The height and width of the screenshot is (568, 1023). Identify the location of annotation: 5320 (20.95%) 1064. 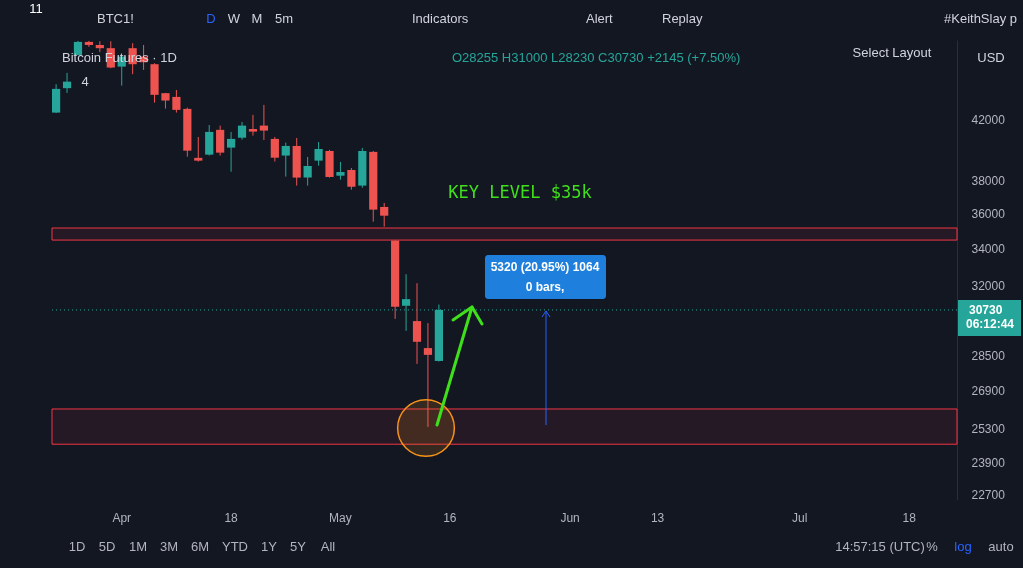
(545, 267).